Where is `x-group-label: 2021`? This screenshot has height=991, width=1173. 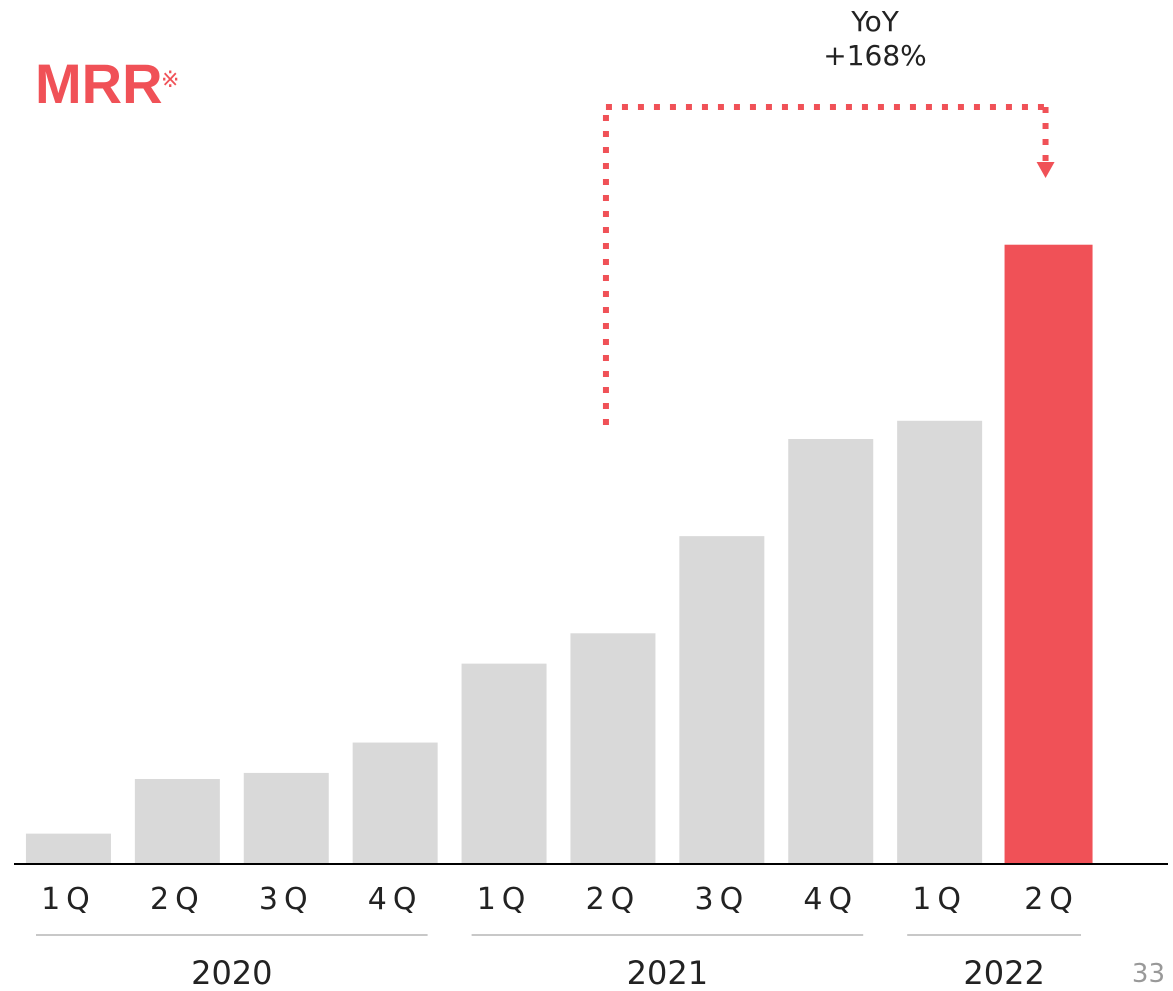 x-group-label: 2021 is located at coordinates (667, 972).